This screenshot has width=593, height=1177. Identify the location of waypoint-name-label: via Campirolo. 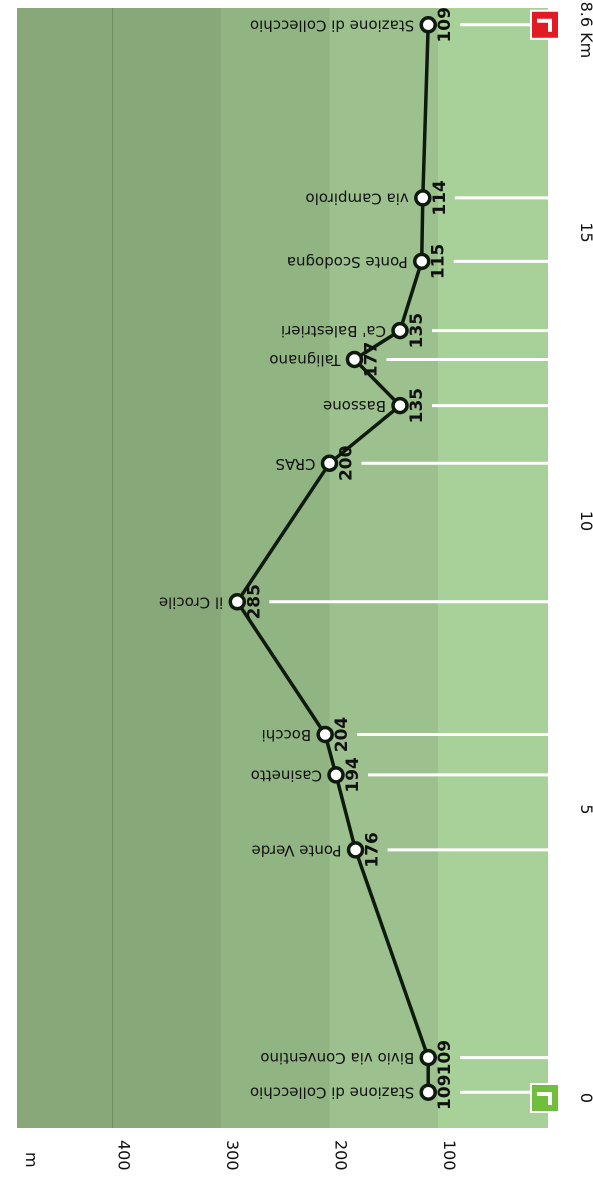
(356, 198).